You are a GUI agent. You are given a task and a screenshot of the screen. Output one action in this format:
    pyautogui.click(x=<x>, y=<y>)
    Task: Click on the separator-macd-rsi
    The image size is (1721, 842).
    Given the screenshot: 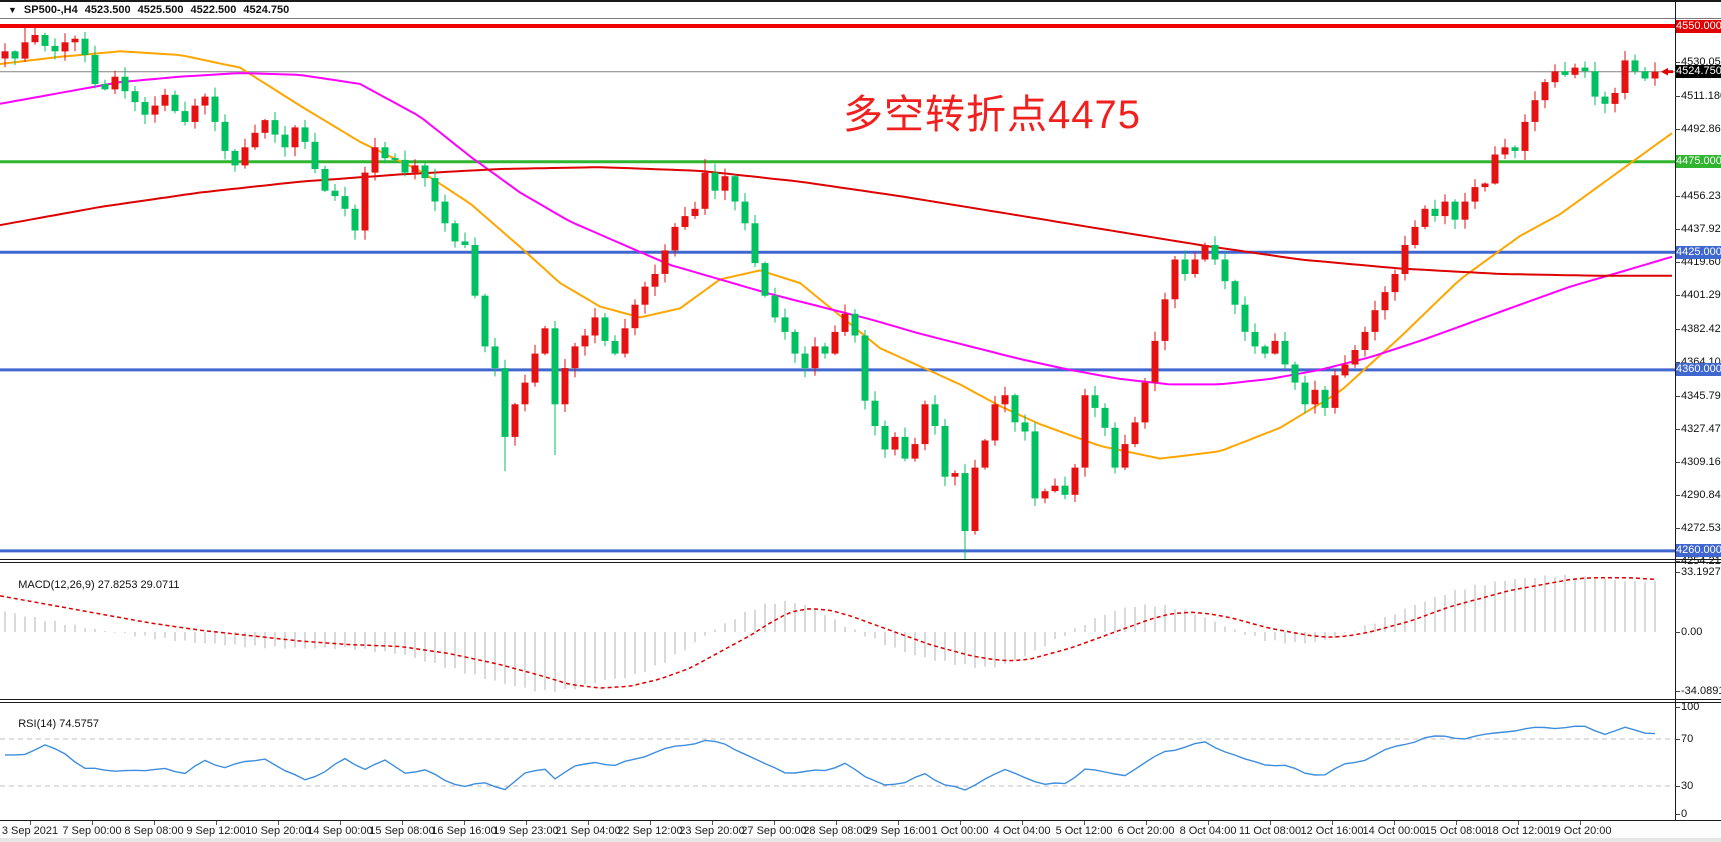 What is the action you would take?
    pyautogui.click(x=860, y=699)
    